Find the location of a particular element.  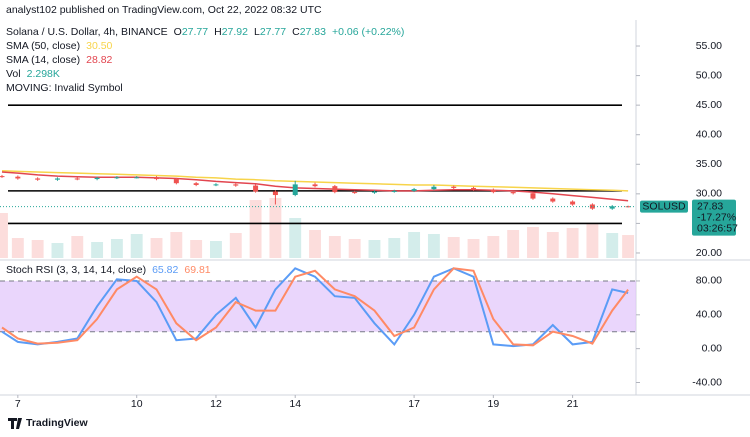

y-tick-label: -40.00 is located at coordinates (707, 382).